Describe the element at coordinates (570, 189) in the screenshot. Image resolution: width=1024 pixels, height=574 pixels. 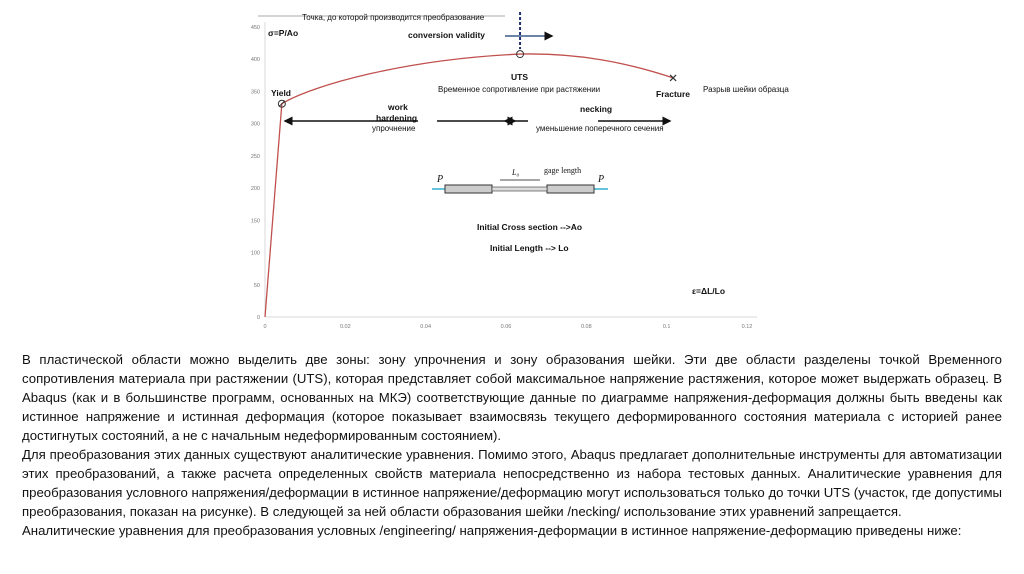
I see `specimen-grip-right` at that location.